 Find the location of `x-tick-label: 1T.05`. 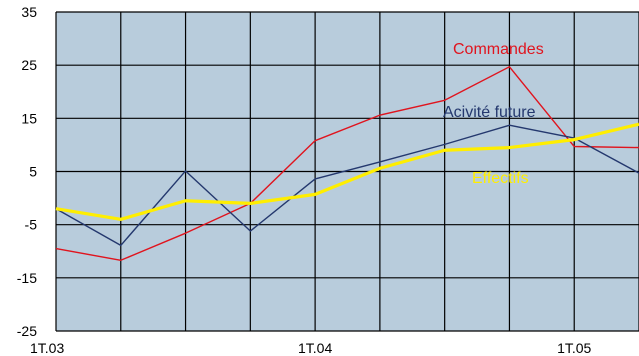

x-tick-label: 1T.05 is located at coordinates (574, 348).